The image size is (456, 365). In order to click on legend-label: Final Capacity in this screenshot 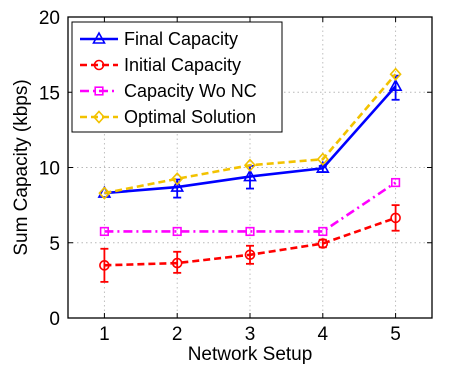, I will do `click(181, 39)`.